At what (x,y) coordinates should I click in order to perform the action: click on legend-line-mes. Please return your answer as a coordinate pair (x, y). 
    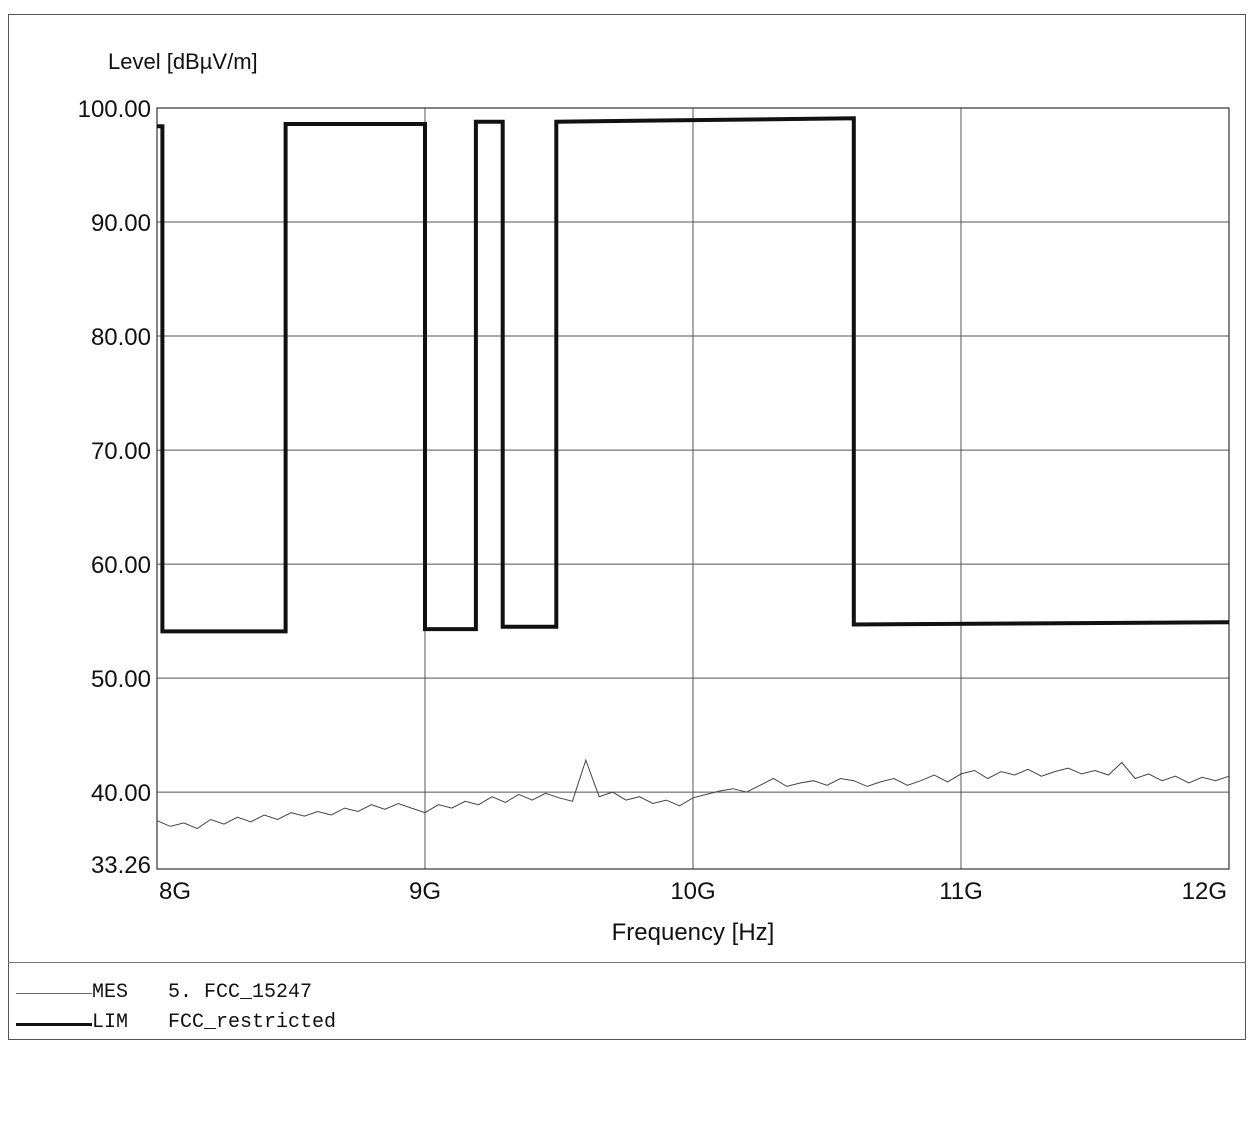
    Looking at the image, I should click on (54, 993).